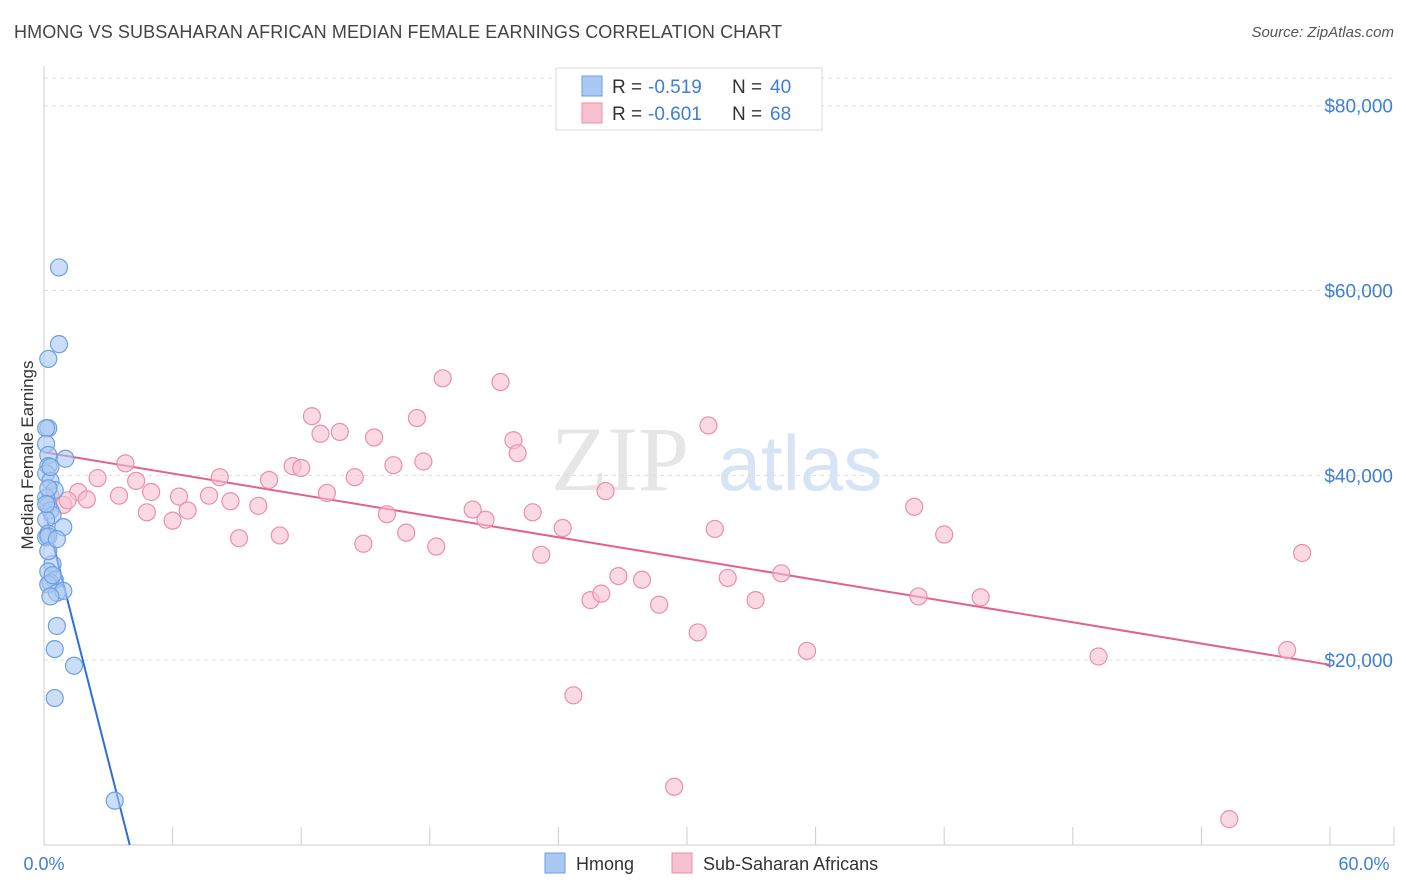  I want to click on legend-swatch-hmong, so click(592, 86).